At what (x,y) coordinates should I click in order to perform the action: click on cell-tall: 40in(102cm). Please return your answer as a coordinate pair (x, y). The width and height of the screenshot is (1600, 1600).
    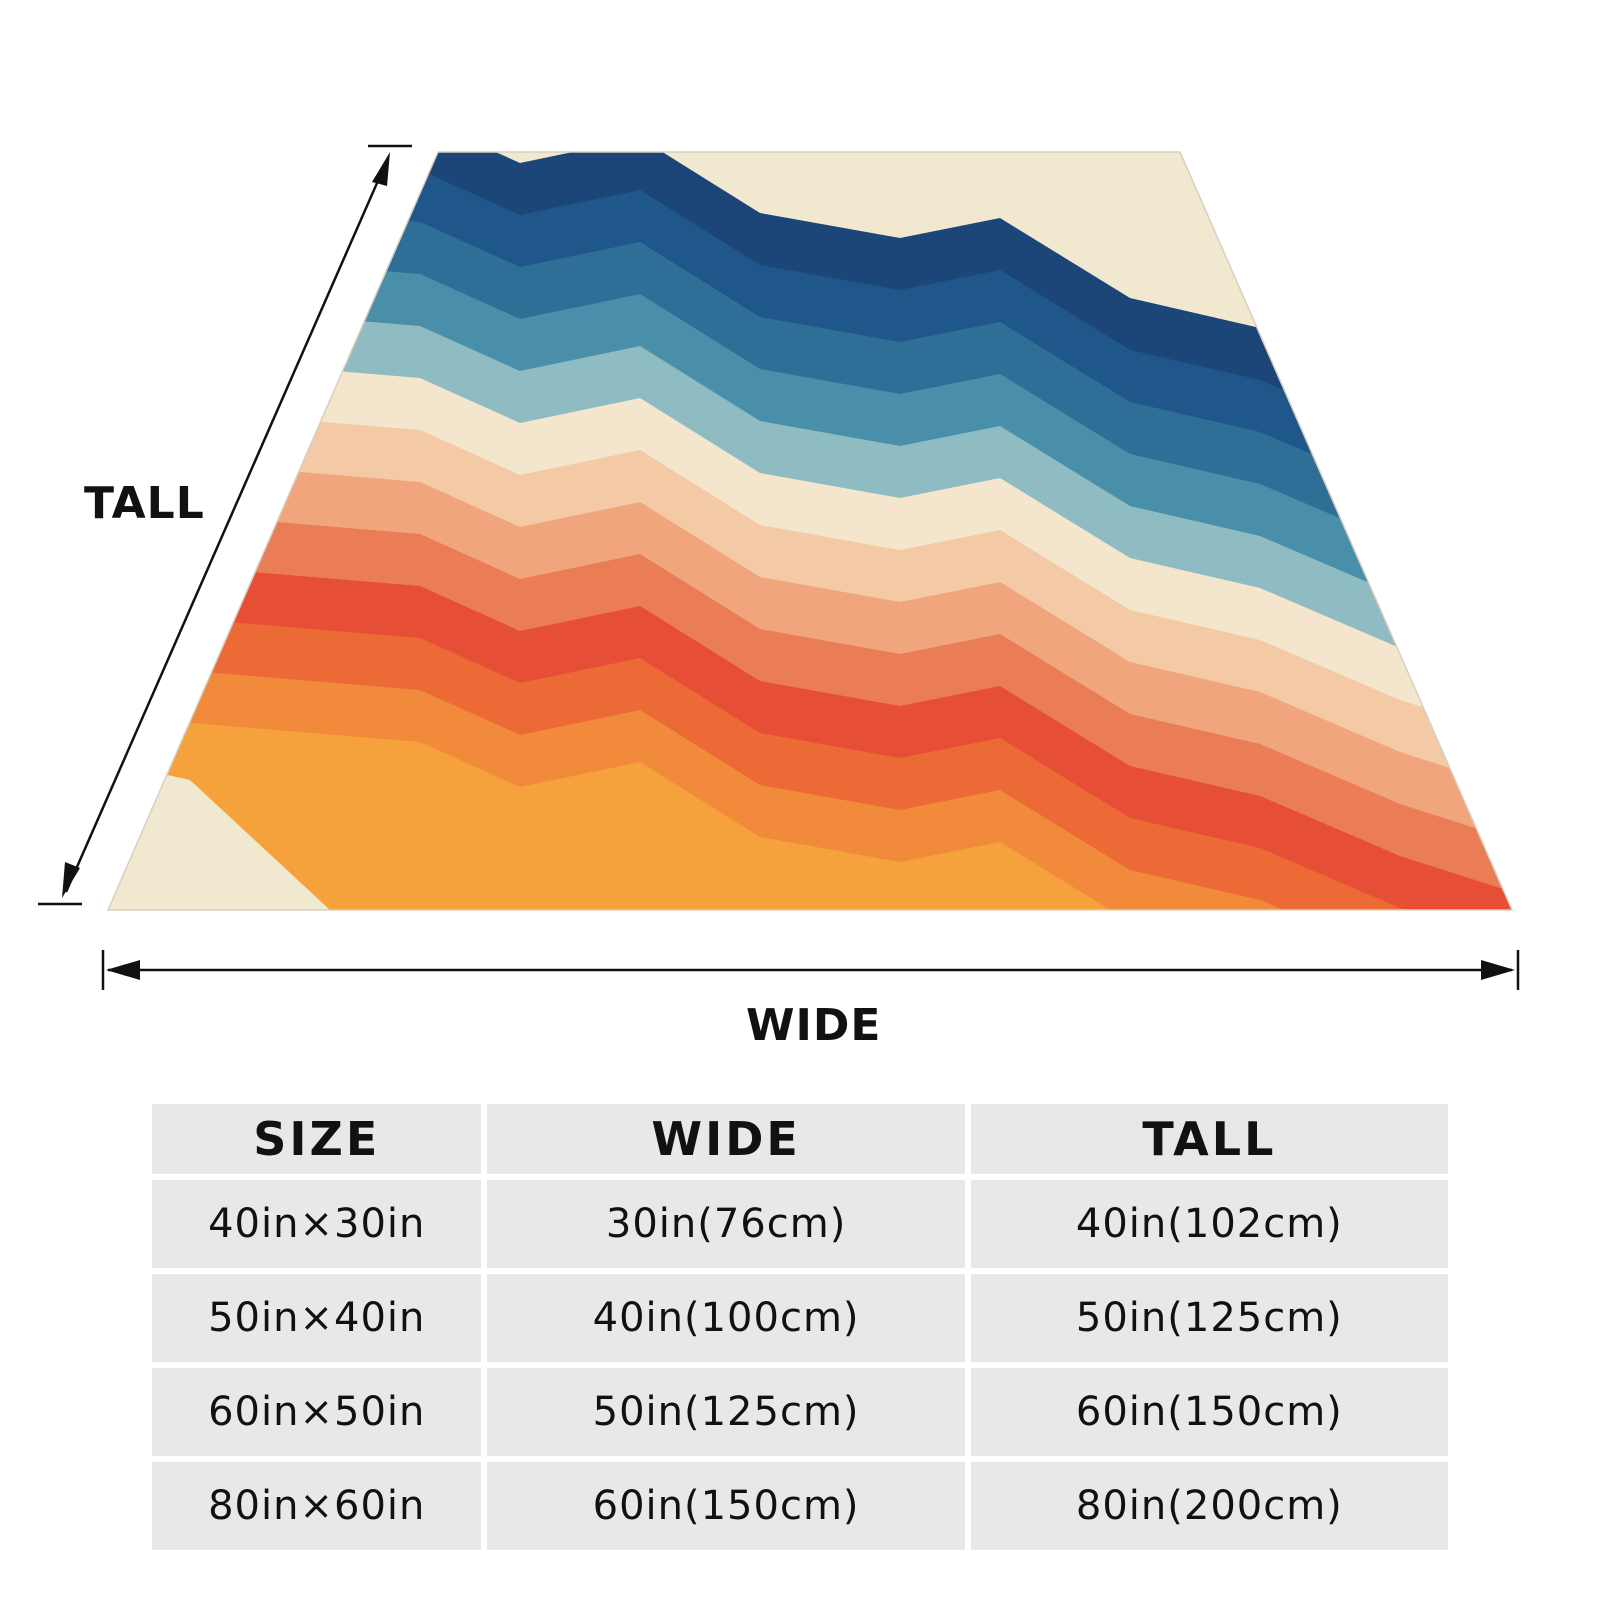
    Looking at the image, I should click on (1209, 1224).